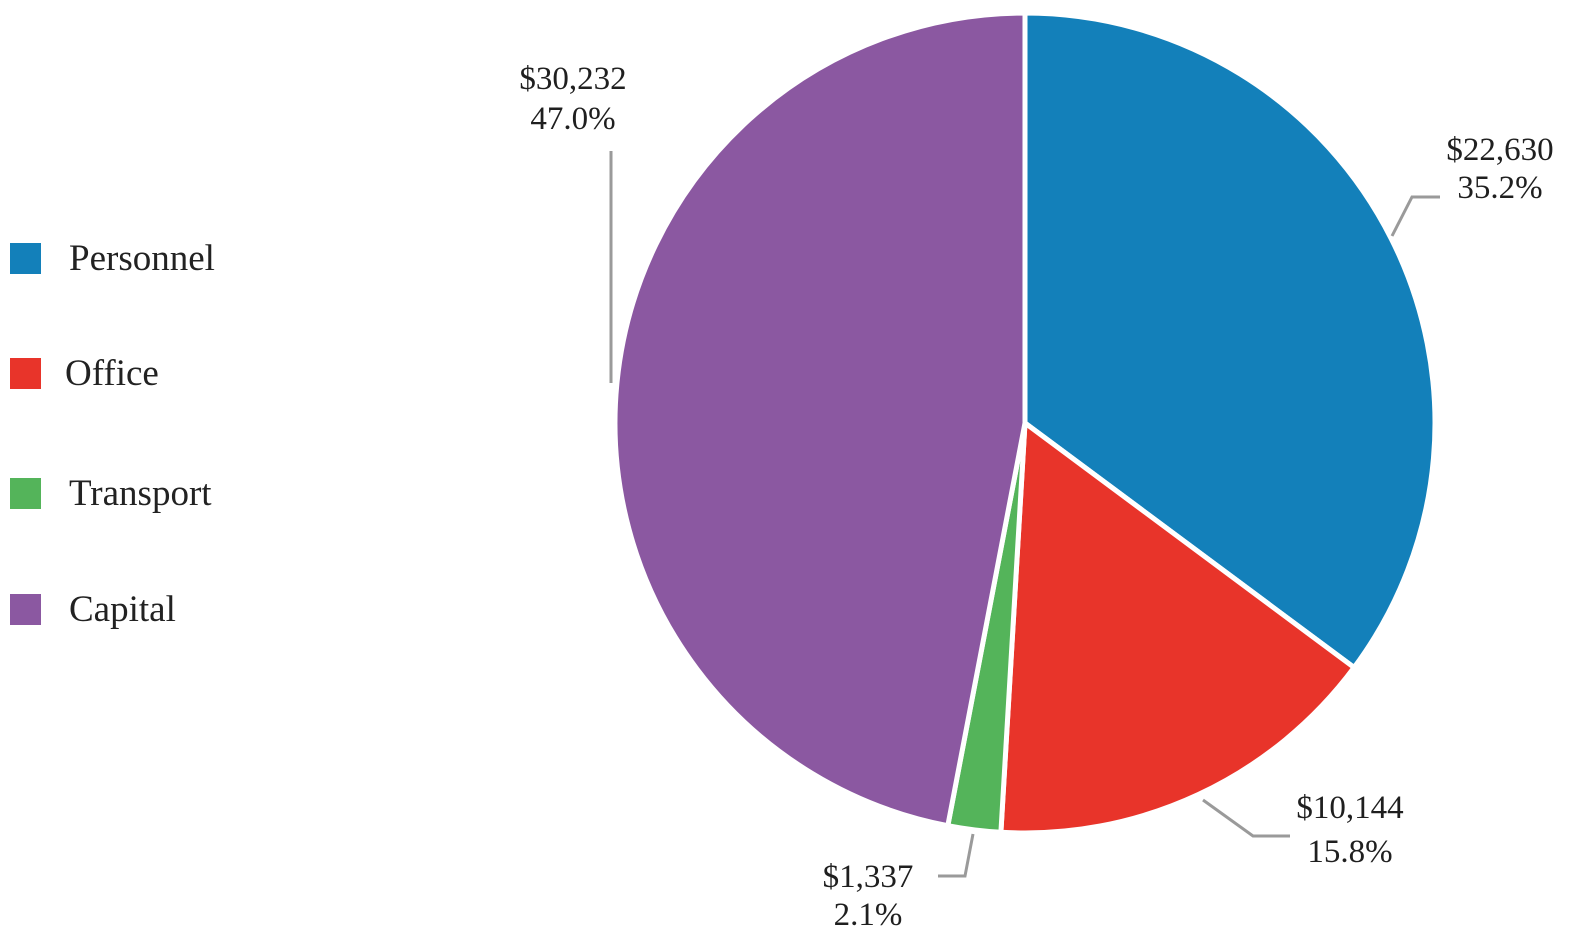 Image resolution: width=1573 pixels, height=939 pixels. What do you see at coordinates (1499, 188) in the screenshot?
I see `percent-label-personnel: 35.2%` at bounding box center [1499, 188].